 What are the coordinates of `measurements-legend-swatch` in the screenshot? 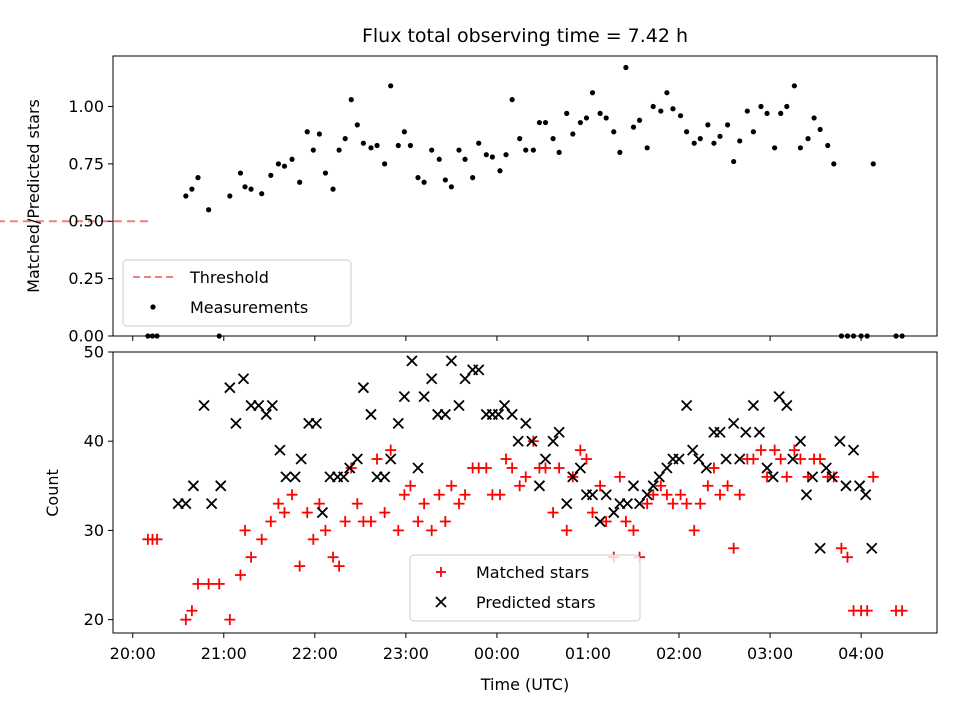 It's located at (153, 307).